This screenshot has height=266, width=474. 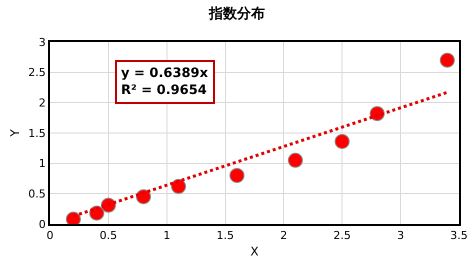 What do you see at coordinates (342, 235) in the screenshot?
I see `x-tick-label: 2.5` at bounding box center [342, 235].